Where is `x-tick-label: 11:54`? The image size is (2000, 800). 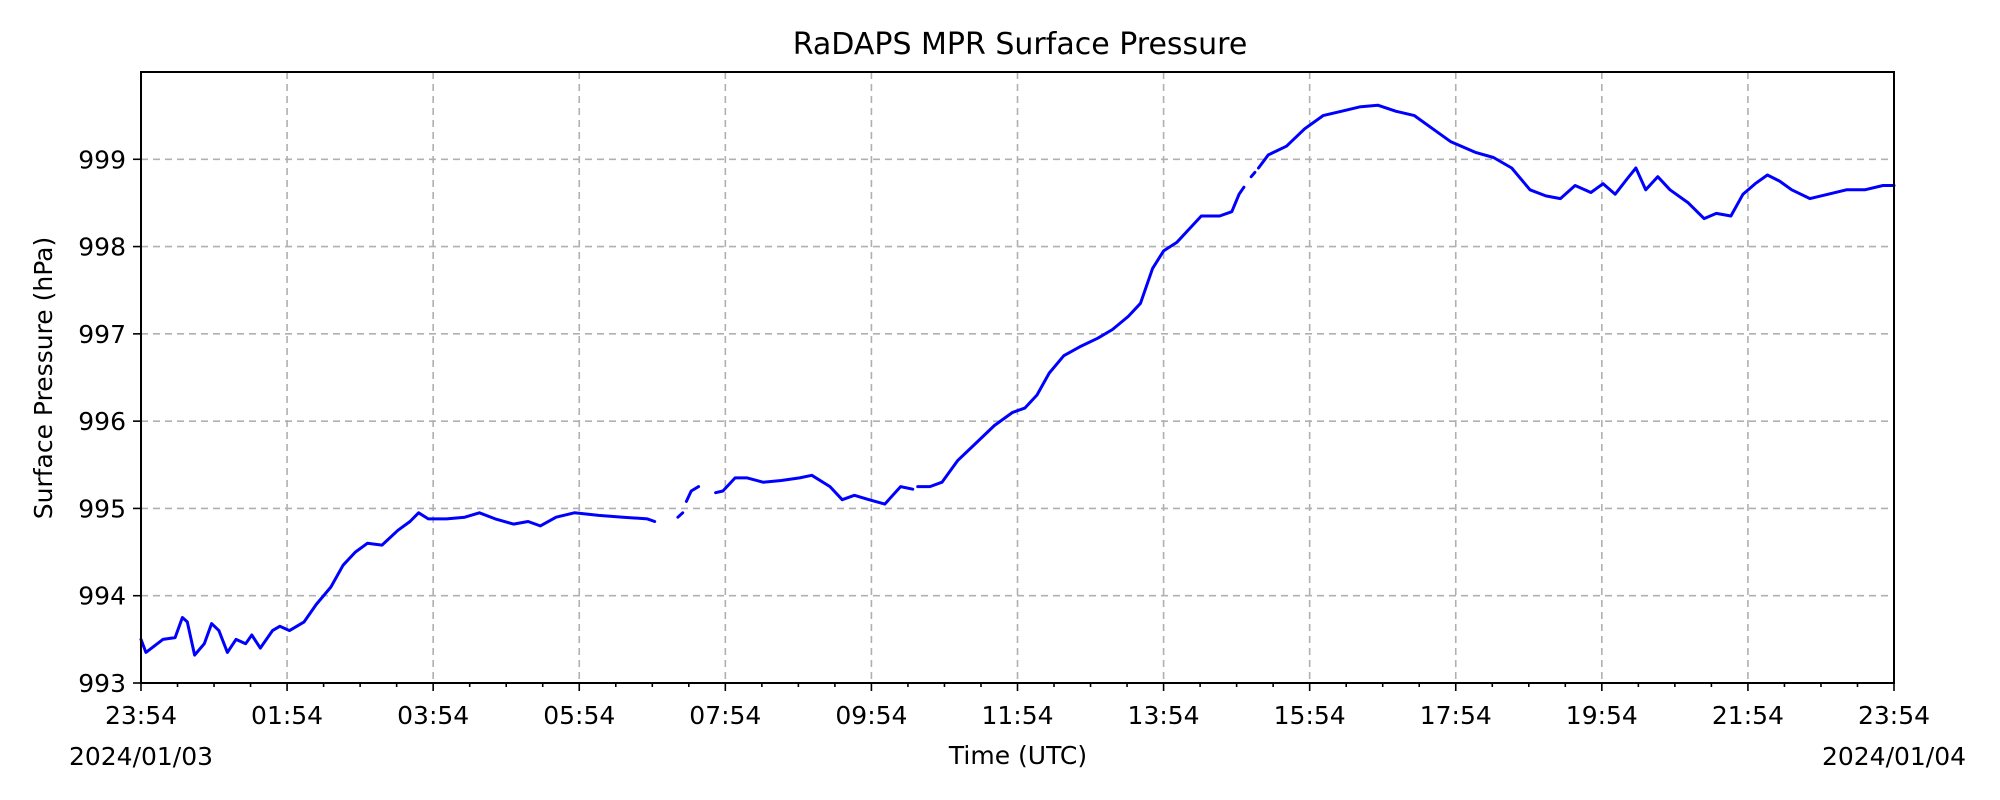 x-tick-label: 11:54 is located at coordinates (1017, 715).